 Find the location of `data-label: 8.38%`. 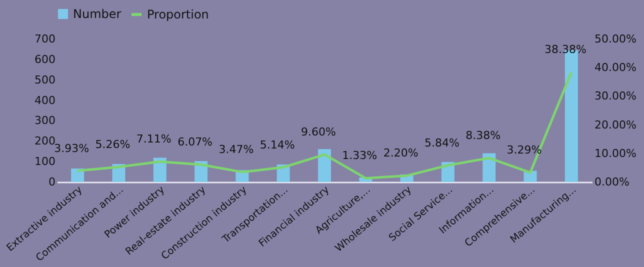

data-label: 8.38% is located at coordinates (483, 135).